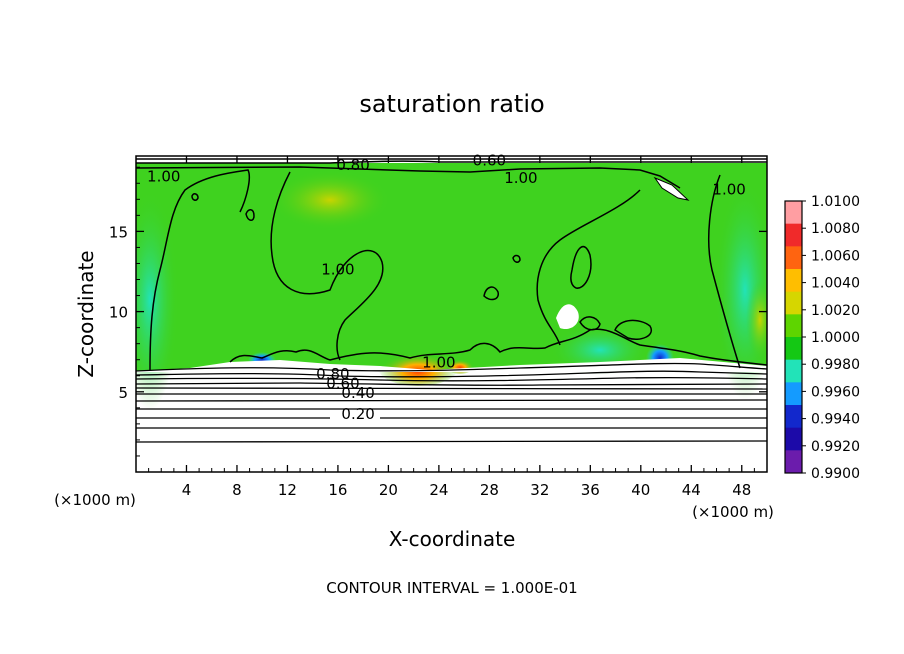 The width and height of the screenshot is (904, 654). Describe the element at coordinates (200, 270) in the screenshot. I see `contour-1-left` at that location.